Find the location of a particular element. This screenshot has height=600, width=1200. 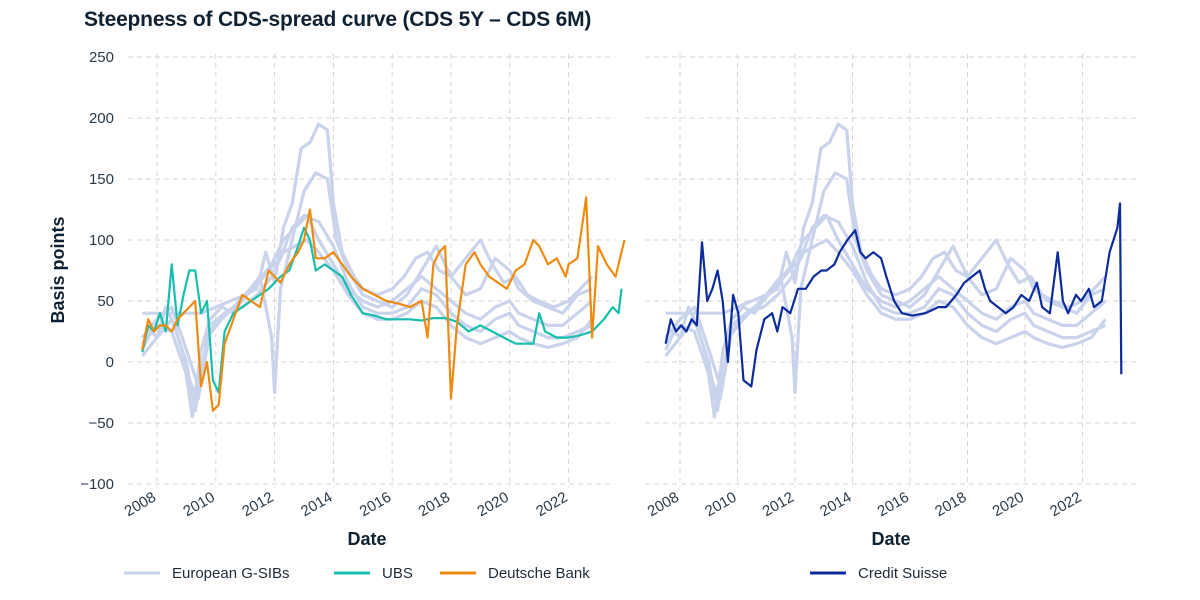

y-axis-ticks: −100 −50 0 50 100 150 200 250 is located at coordinates (97, 271).